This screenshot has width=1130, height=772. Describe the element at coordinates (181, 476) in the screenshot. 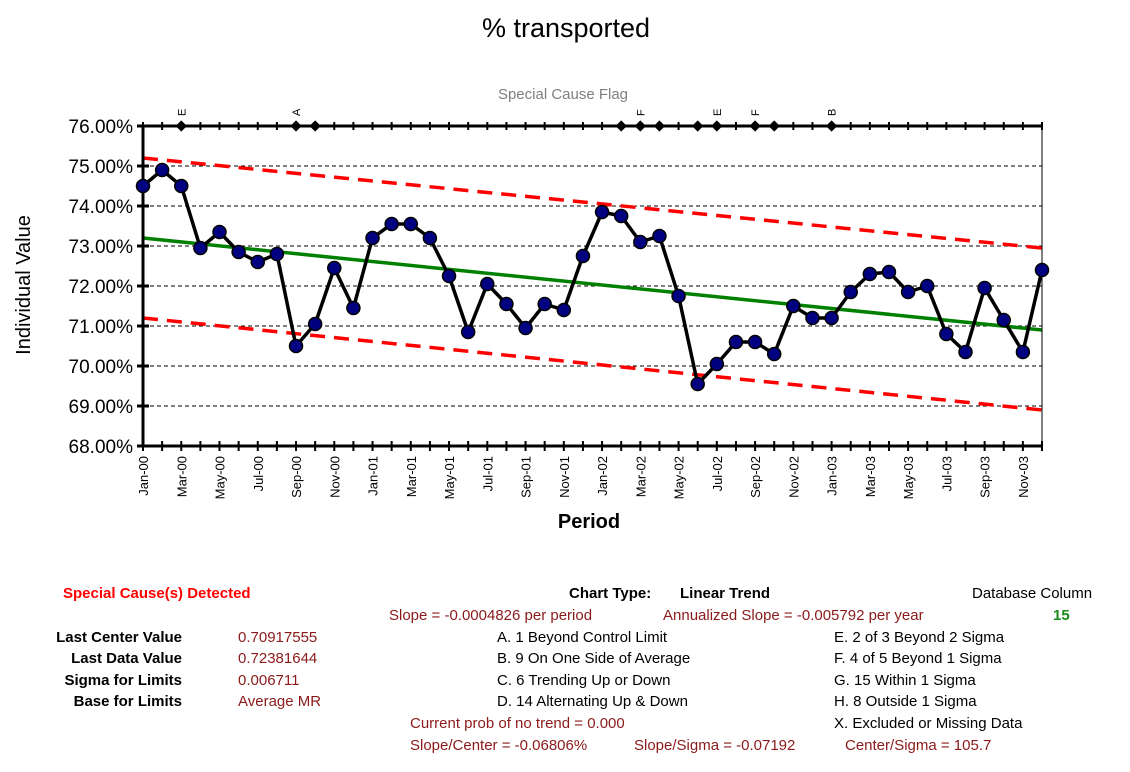

I see `x-tick-label: Mar-00` at that location.